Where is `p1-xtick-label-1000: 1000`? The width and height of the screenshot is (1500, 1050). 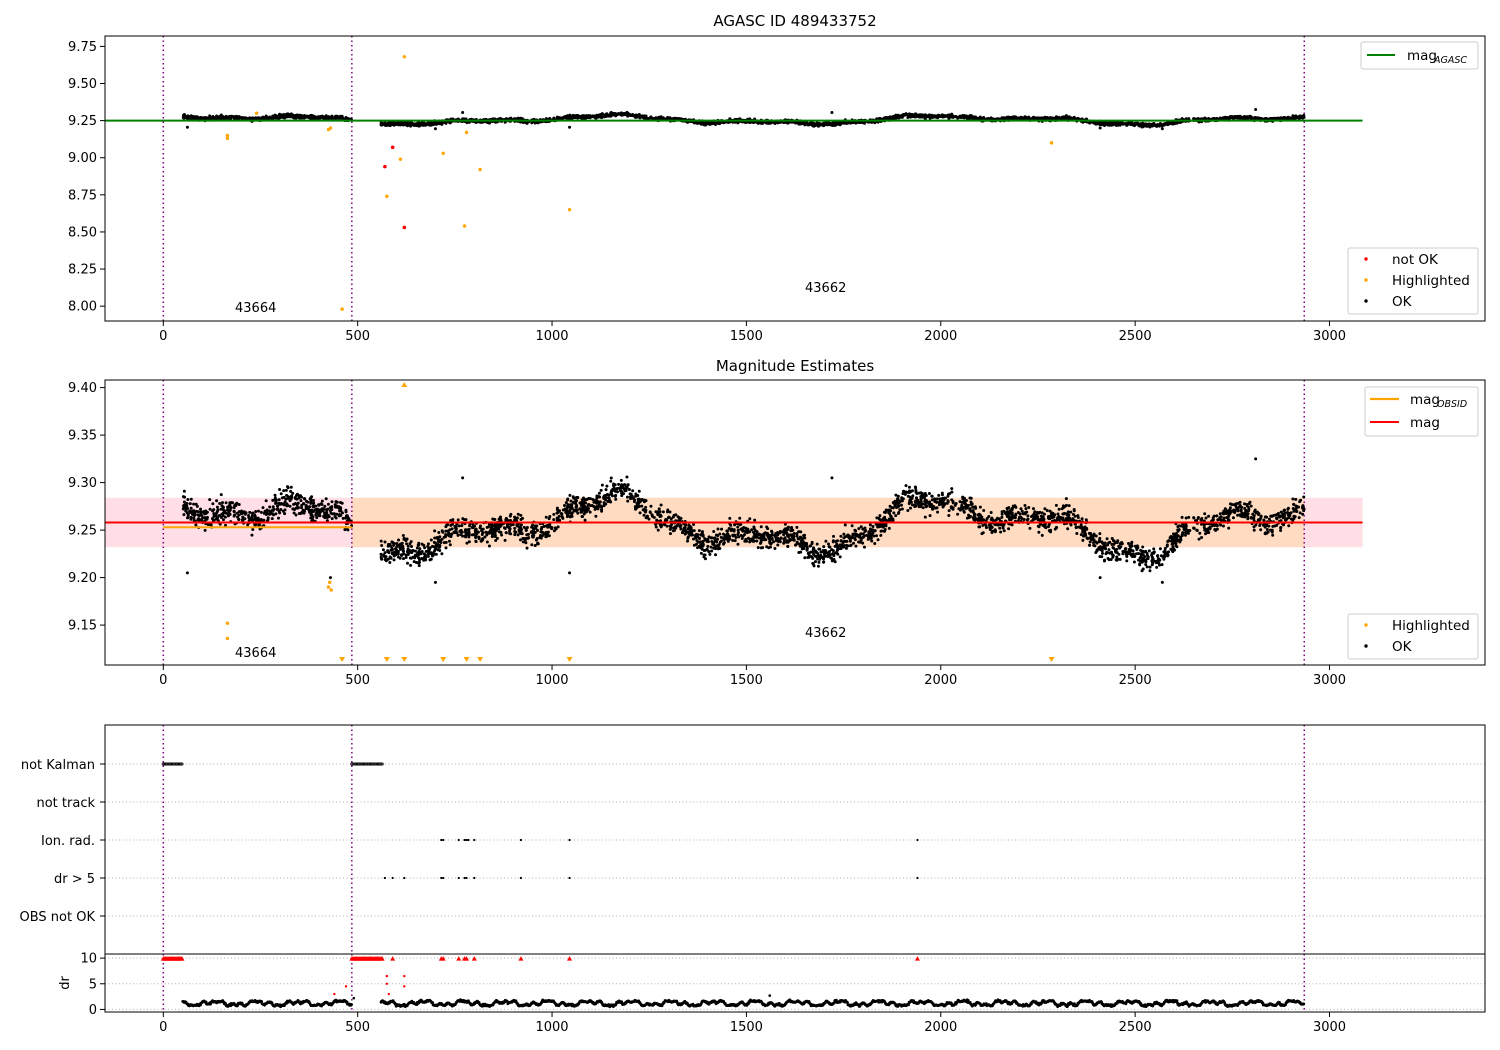
p1-xtick-label-1000: 1000 is located at coordinates (551, 336).